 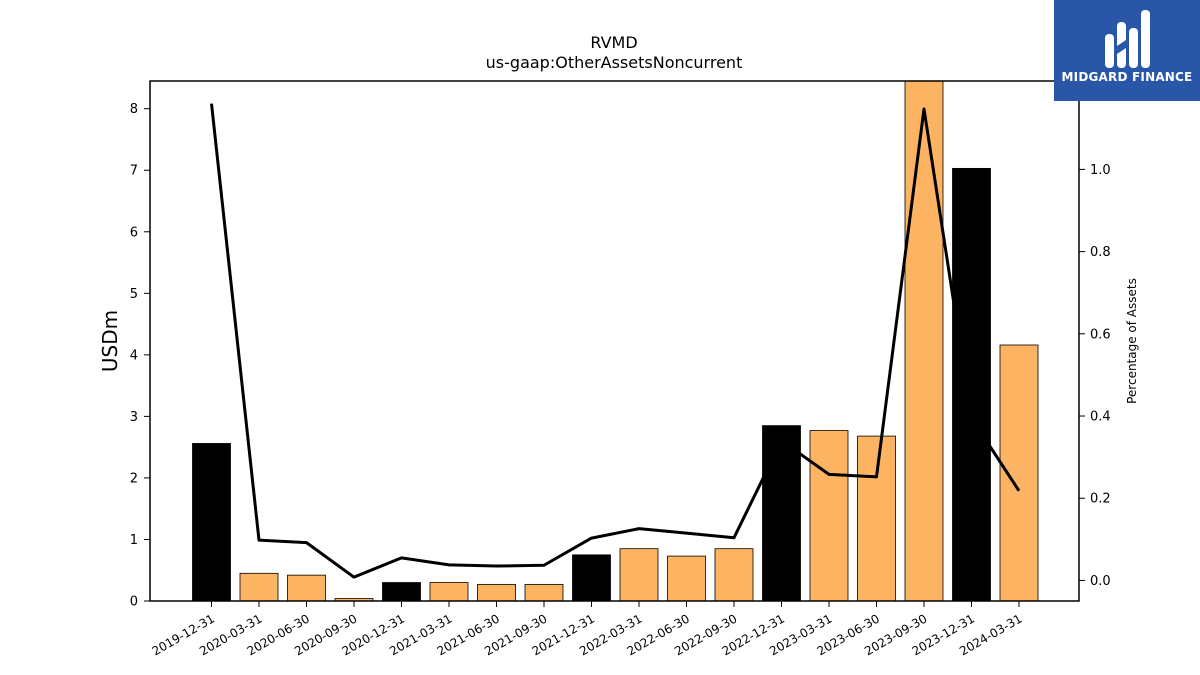 I want to click on y2-tick-label: 0.8, so click(x=1100, y=252).